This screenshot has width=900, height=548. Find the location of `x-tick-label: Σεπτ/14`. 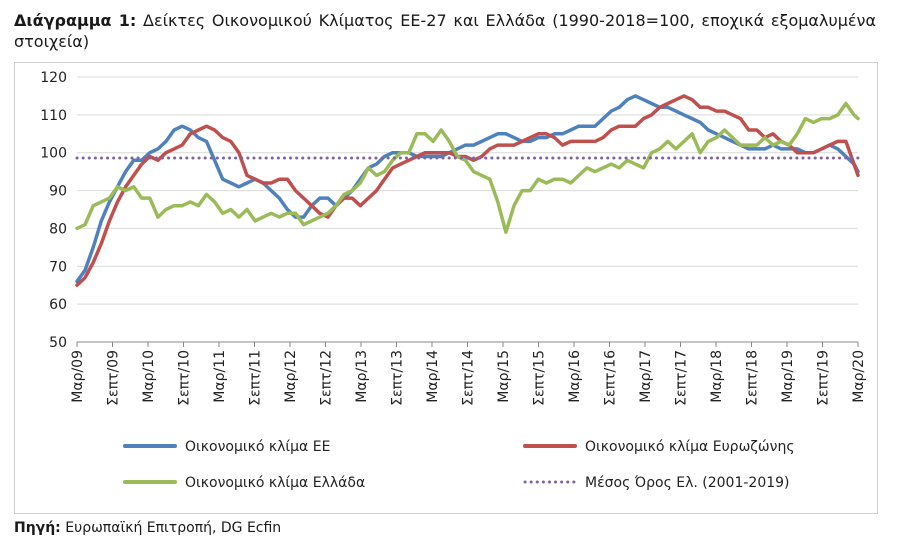

x-tick-label: Σεπτ/14 is located at coordinates (469, 378).